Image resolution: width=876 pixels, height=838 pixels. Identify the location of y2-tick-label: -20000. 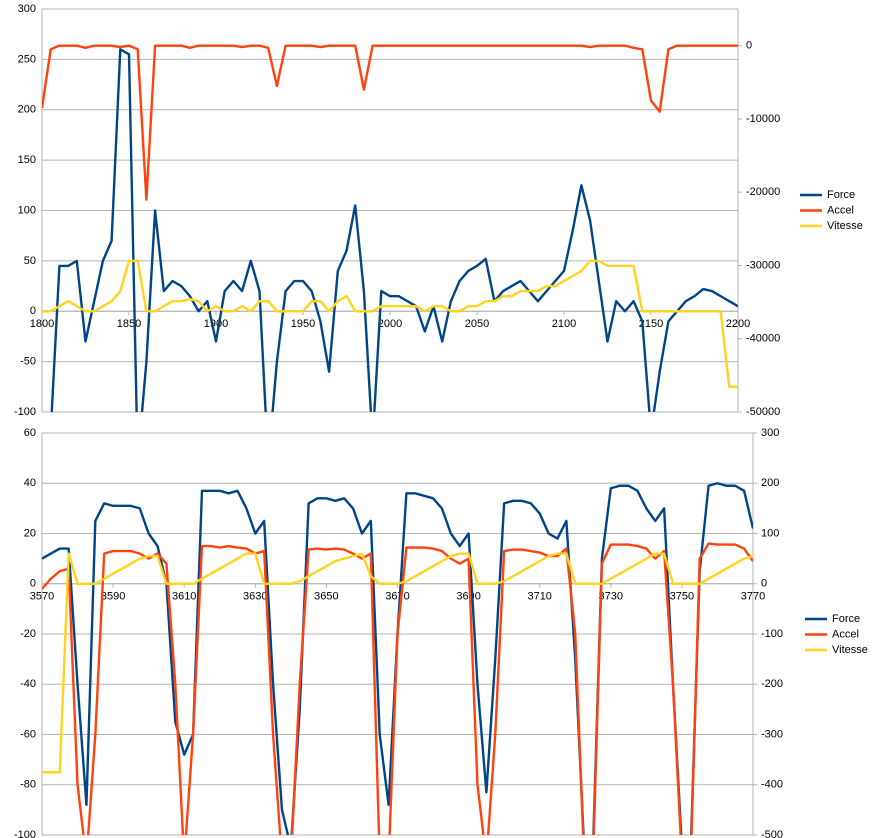
(763, 192).